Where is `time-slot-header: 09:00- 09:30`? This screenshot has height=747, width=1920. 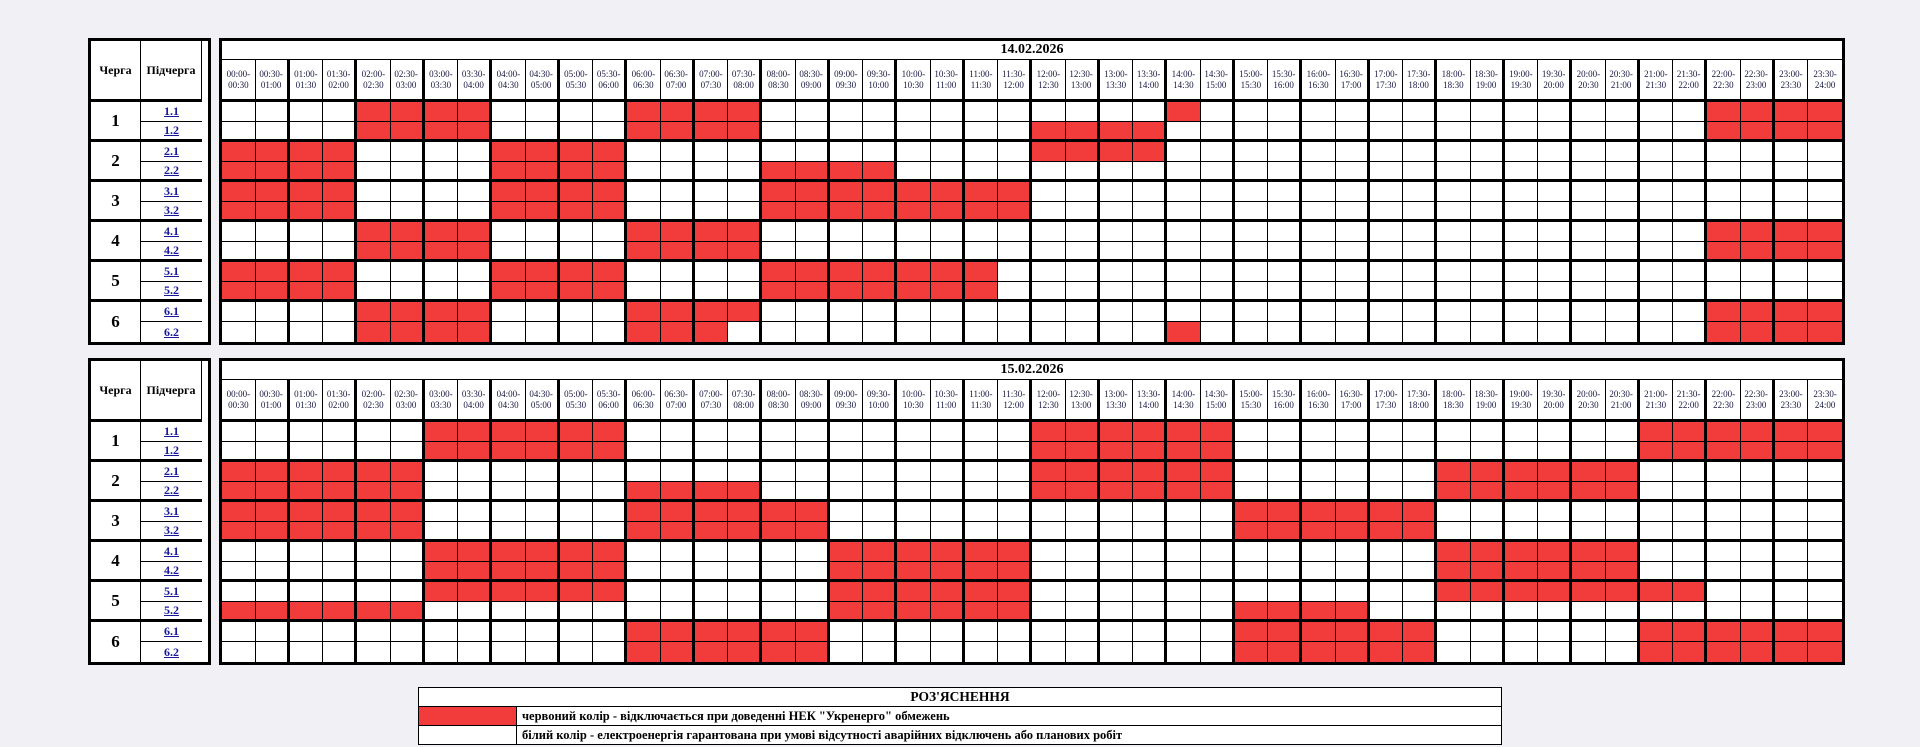 time-slot-header: 09:00- 09:30 is located at coordinates (846, 81).